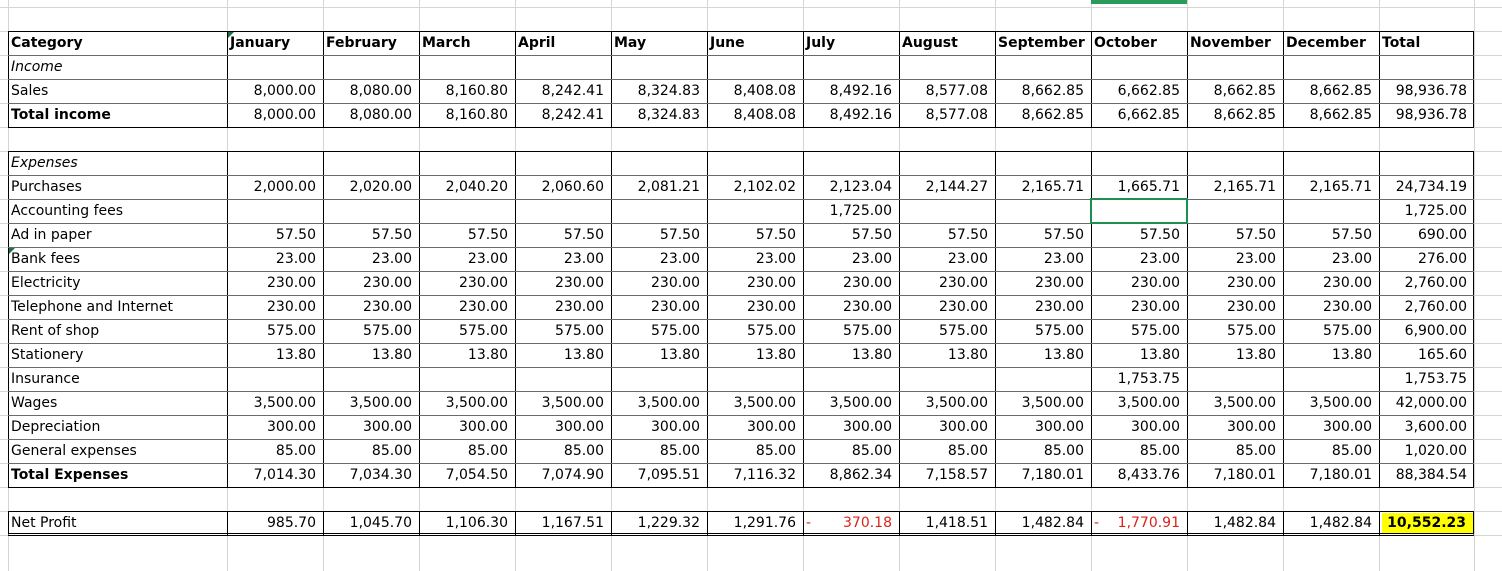 The height and width of the screenshot is (571, 1502). What do you see at coordinates (860, 475) in the screenshot?
I see `value-cell: 8,862.34` at bounding box center [860, 475].